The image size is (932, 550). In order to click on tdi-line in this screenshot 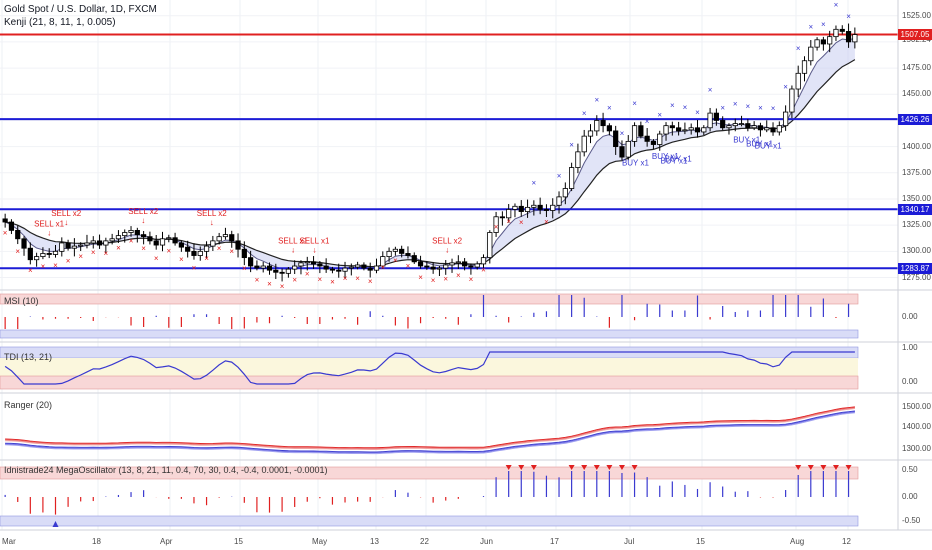, I will do `click(429, 368)`.